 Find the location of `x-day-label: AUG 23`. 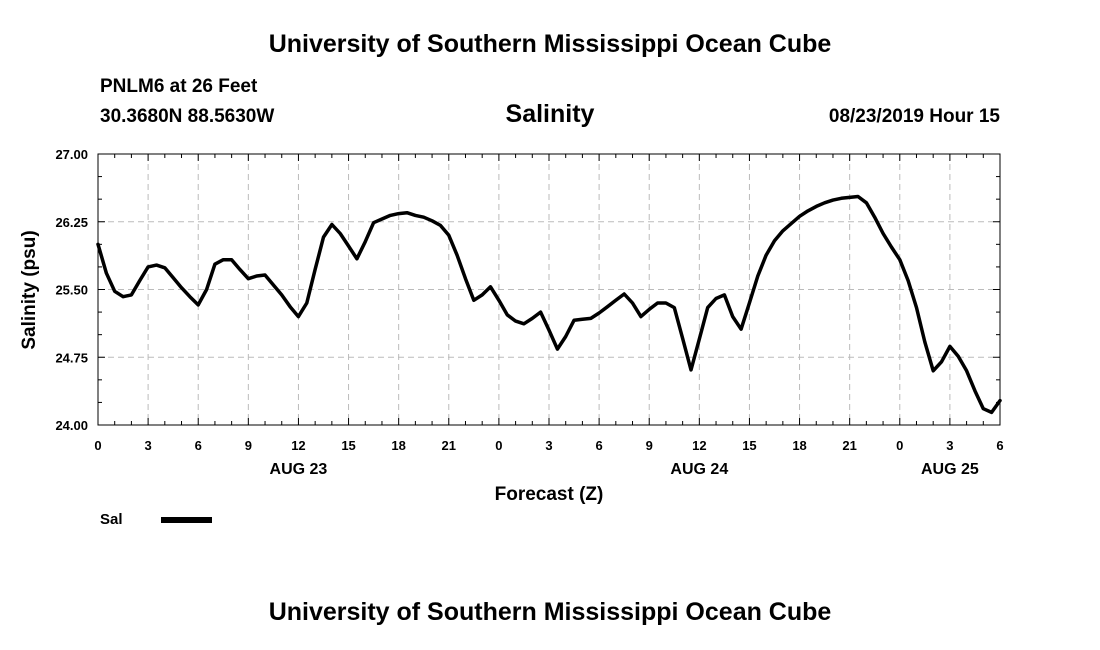

x-day-label: AUG 23 is located at coordinates (299, 469).